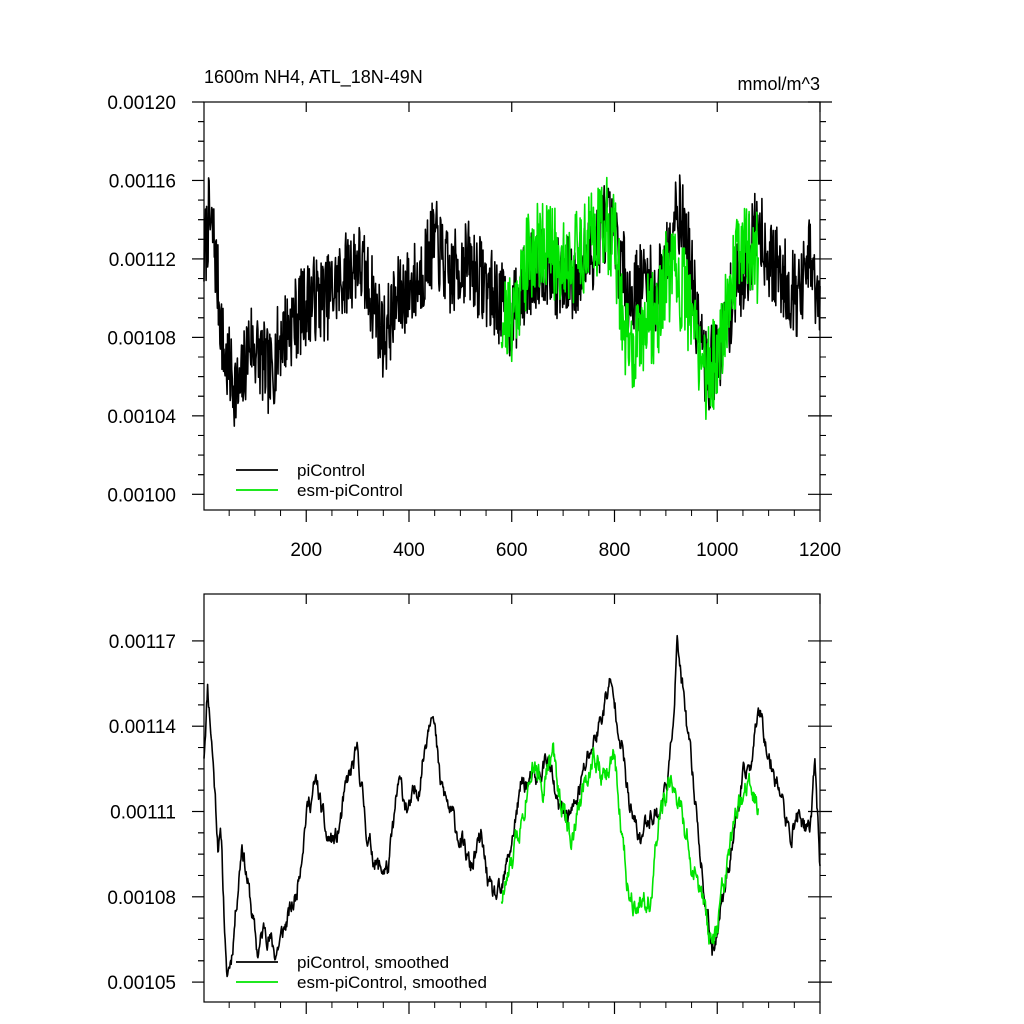 This screenshot has height=1024, width=1024. What do you see at coordinates (615, 550) in the screenshot?
I see `x-tick-label: 800` at bounding box center [615, 550].